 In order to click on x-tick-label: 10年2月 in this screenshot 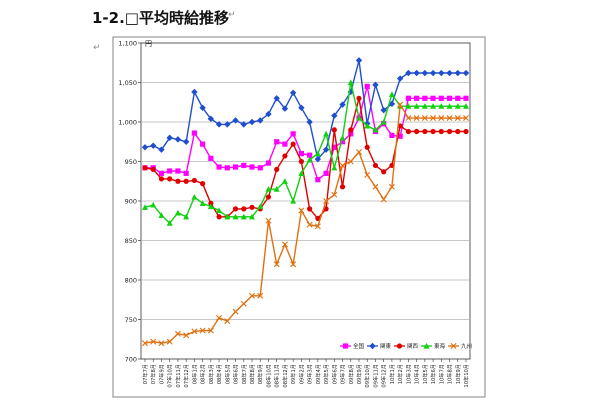, I will do `click(400, 374)`.